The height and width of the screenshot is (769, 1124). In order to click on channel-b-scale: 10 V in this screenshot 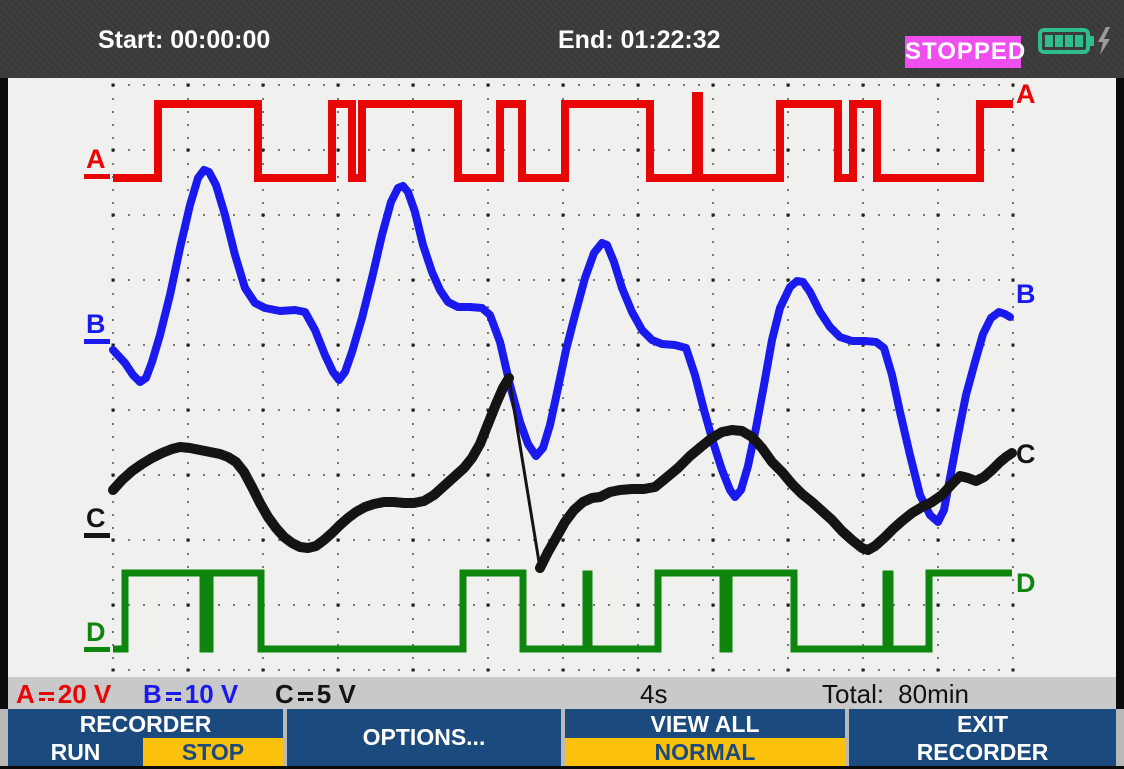, I will do `click(211, 694)`.